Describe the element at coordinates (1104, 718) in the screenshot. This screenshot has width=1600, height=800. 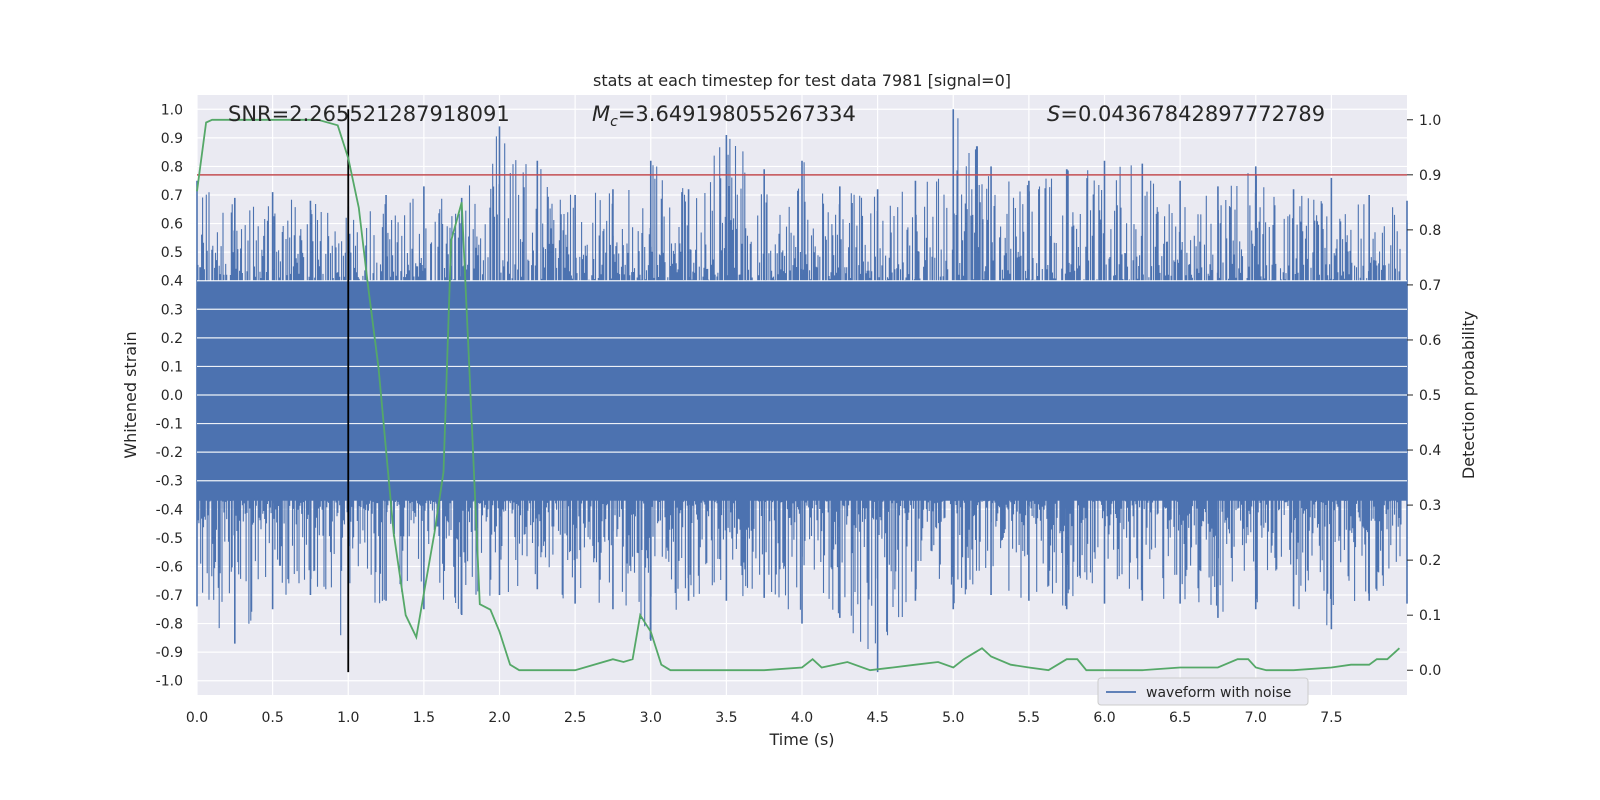
I see `x-tick-label-12: 6.0` at that location.